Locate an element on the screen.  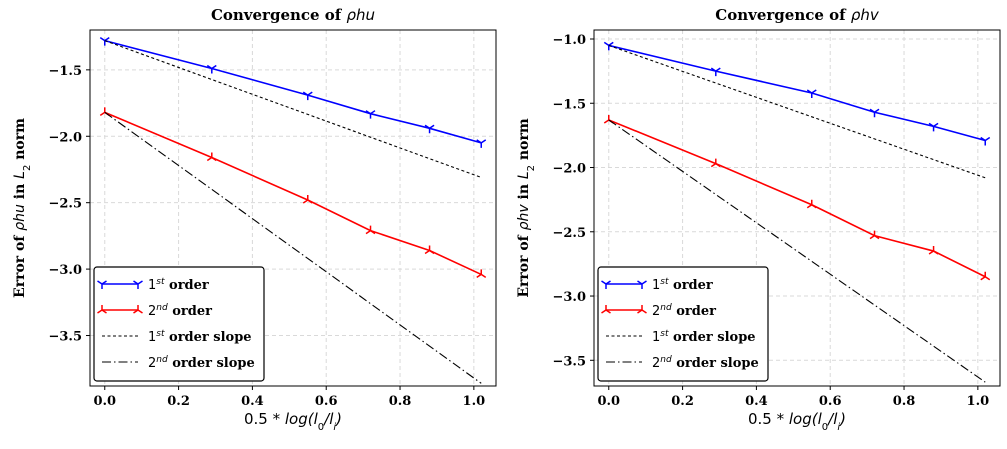
y-tick-label: −1.5 is located at coordinates (65, 71).